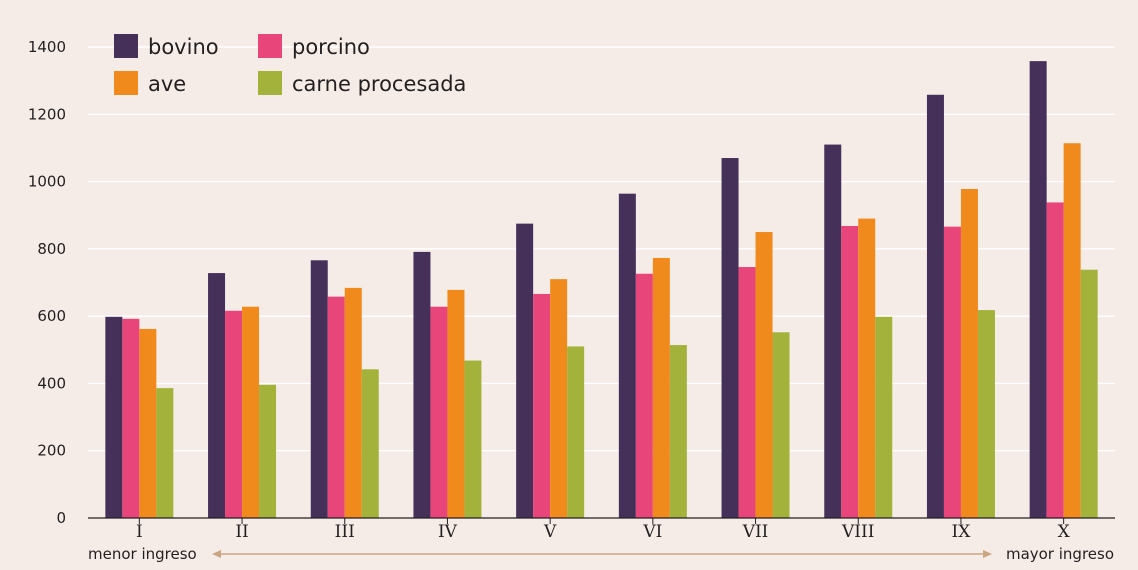 The height and width of the screenshot is (570, 1138). What do you see at coordinates (353, 402) in the screenshot?
I see `bar-ave-III` at bounding box center [353, 402].